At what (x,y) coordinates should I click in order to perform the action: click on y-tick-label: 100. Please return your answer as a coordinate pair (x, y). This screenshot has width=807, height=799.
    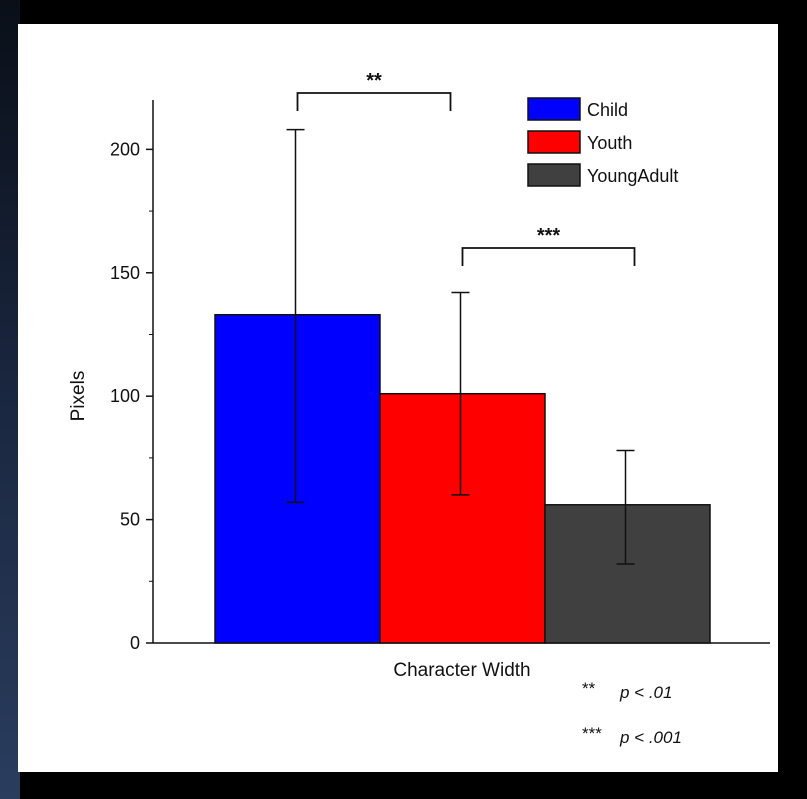
    Looking at the image, I should click on (125, 396).